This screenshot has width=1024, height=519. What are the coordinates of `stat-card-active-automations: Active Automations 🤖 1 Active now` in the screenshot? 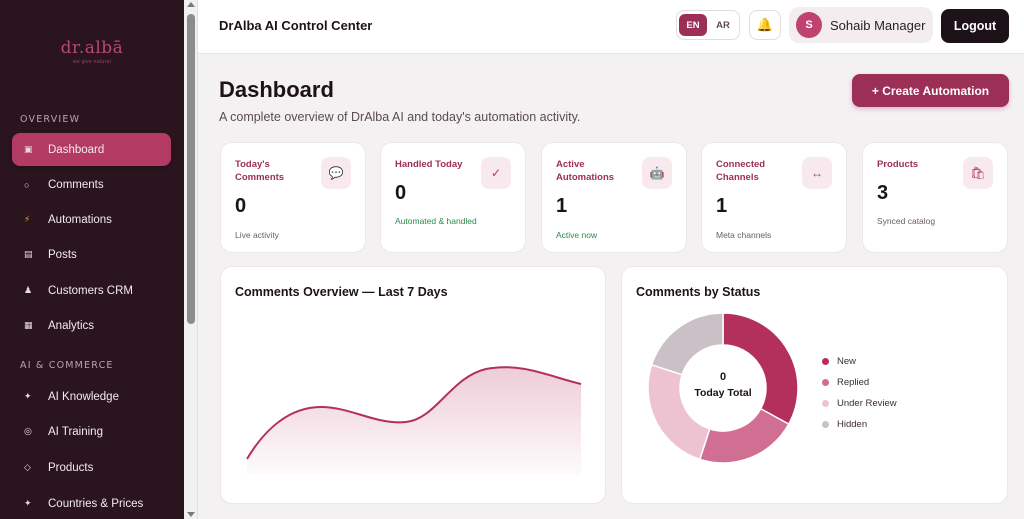 It's located at (614, 197).